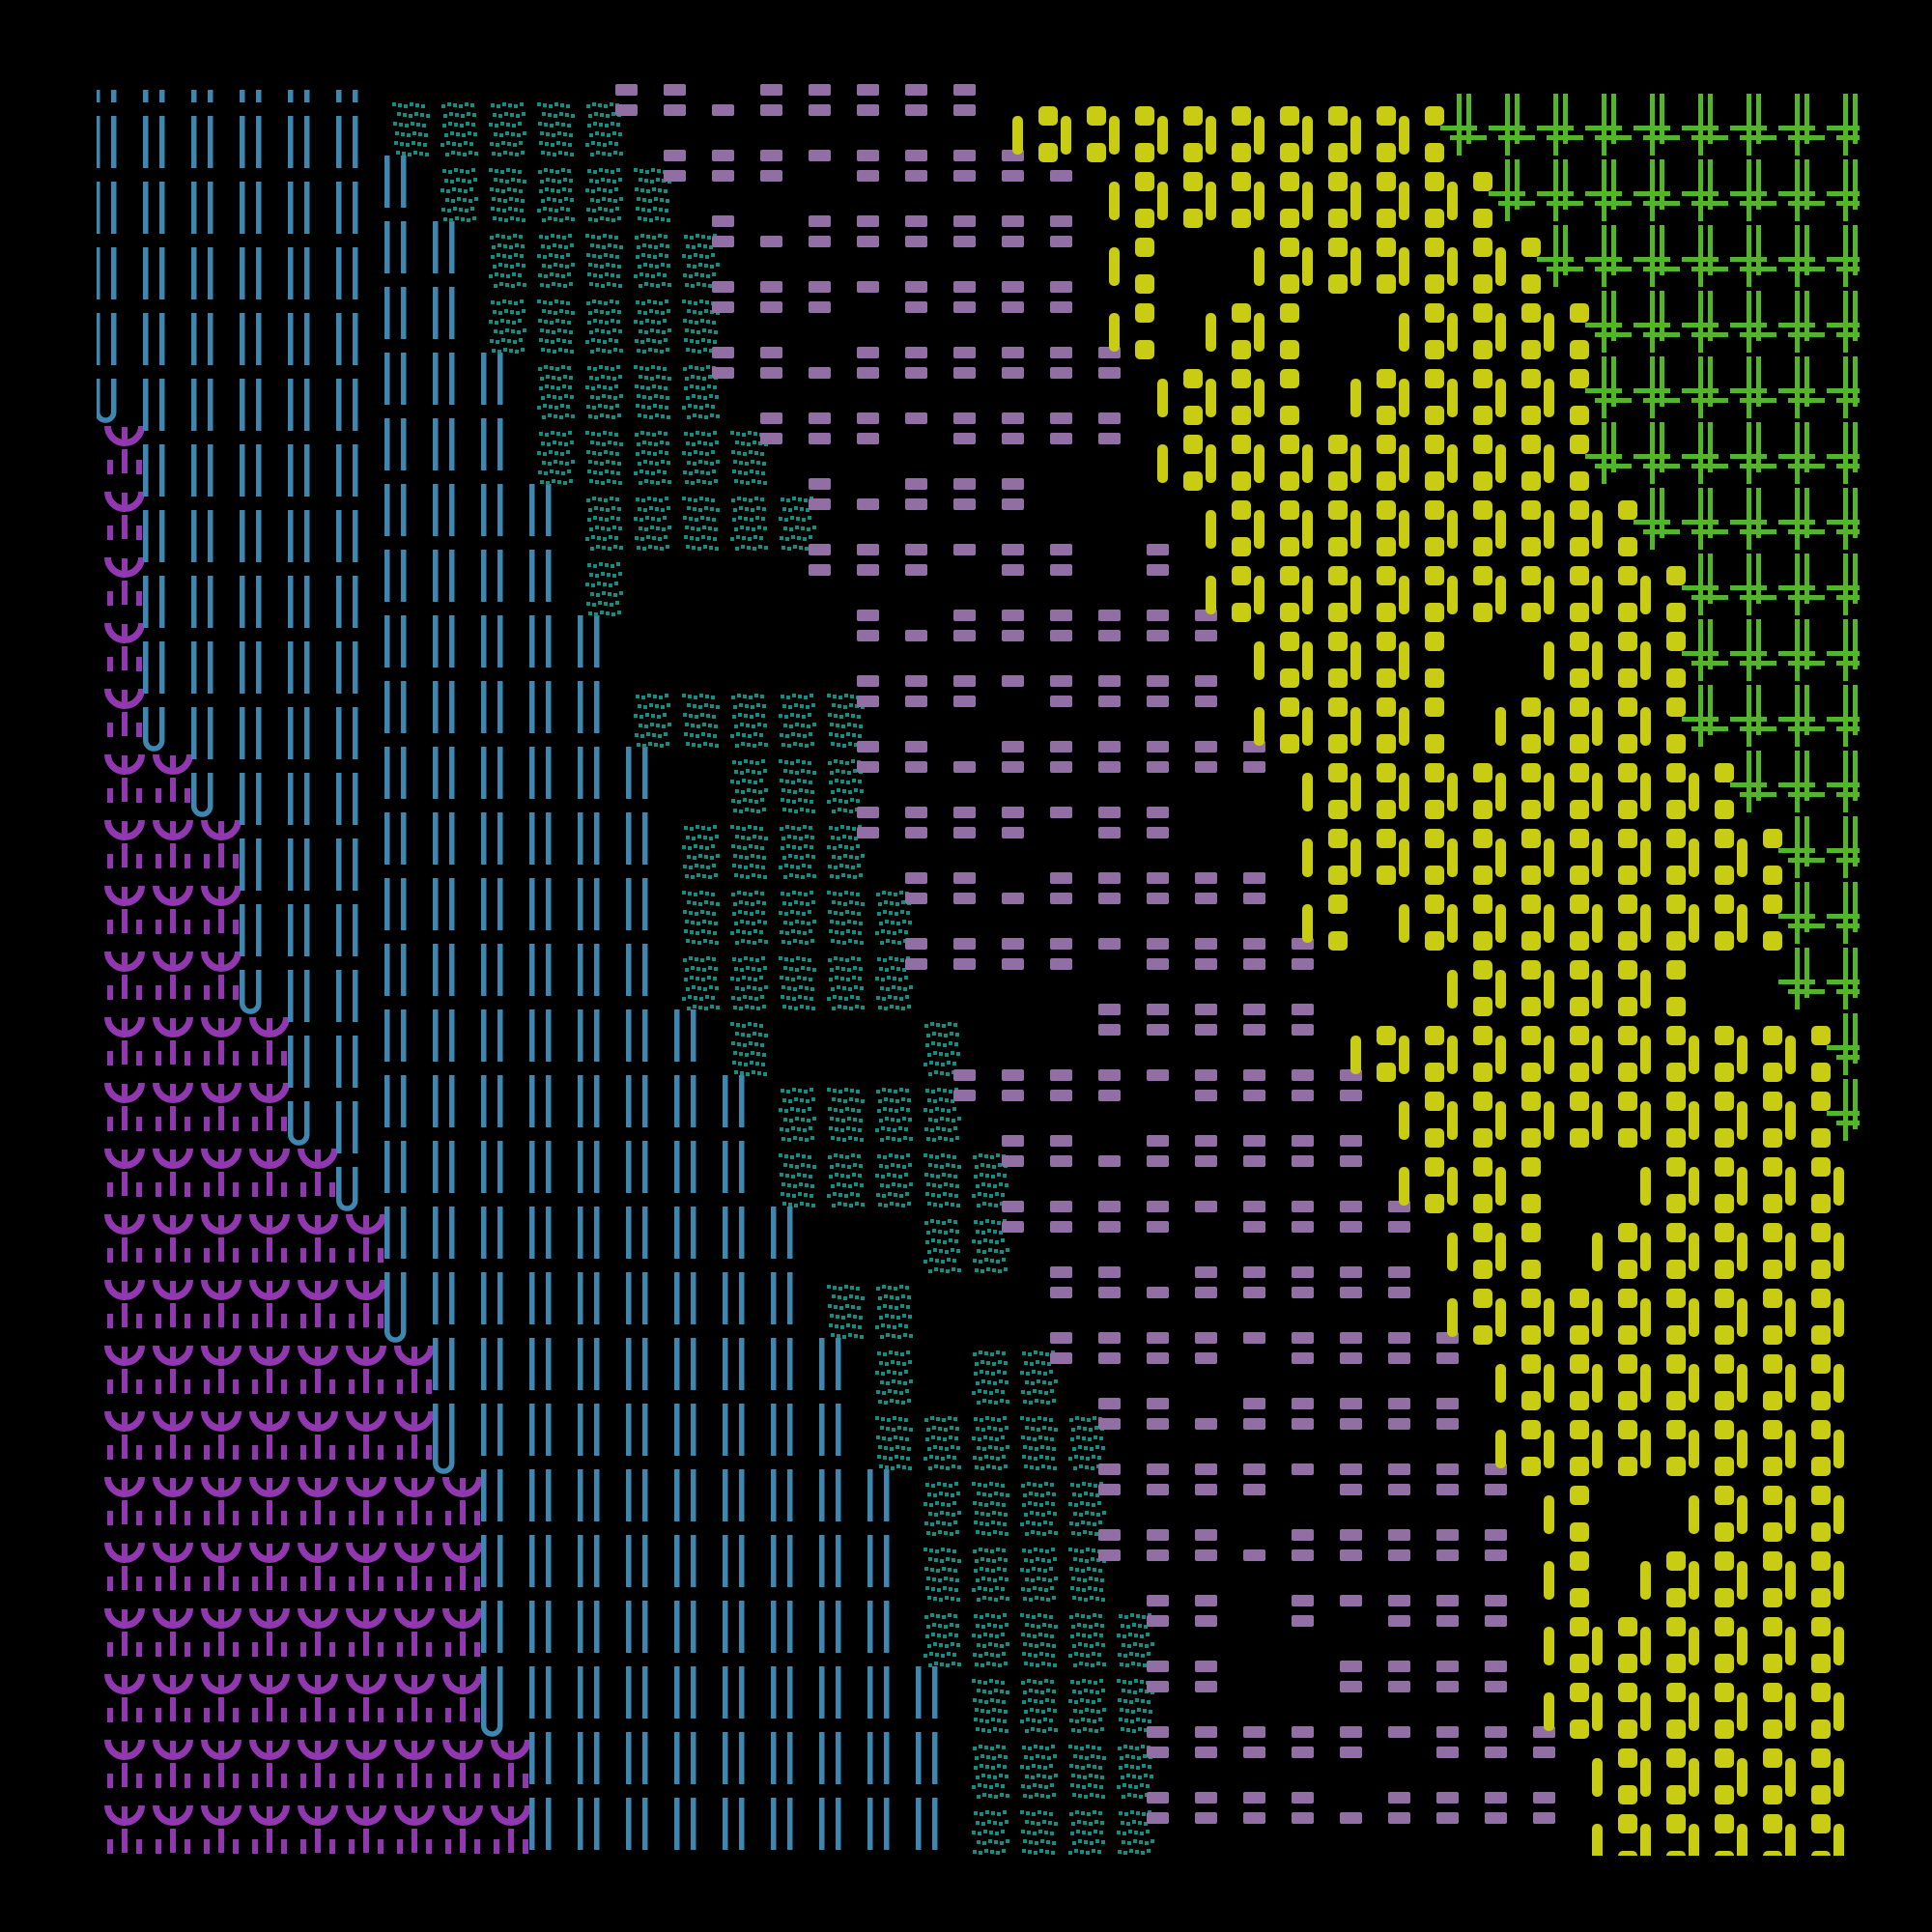 This screenshot has height=1932, width=1932. Describe the element at coordinates (1650, 617) in the screenshot. I see `zone-green-crosses` at that location.